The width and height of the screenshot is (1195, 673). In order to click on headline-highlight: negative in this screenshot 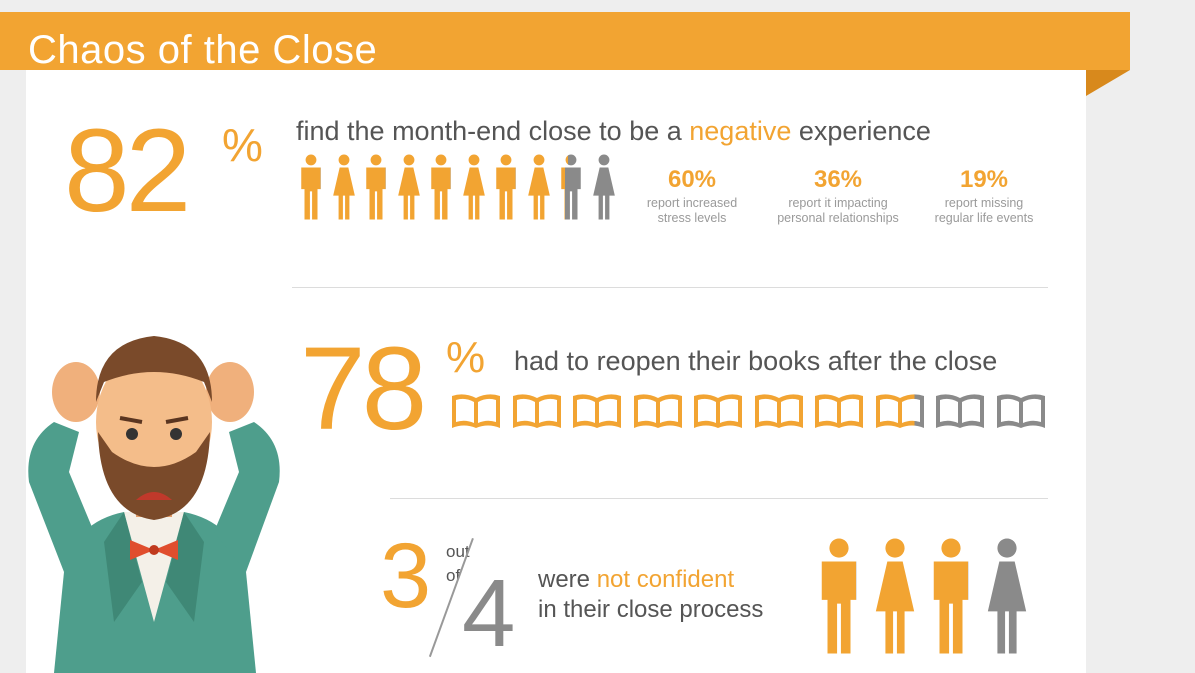, I will do `click(740, 131)`.